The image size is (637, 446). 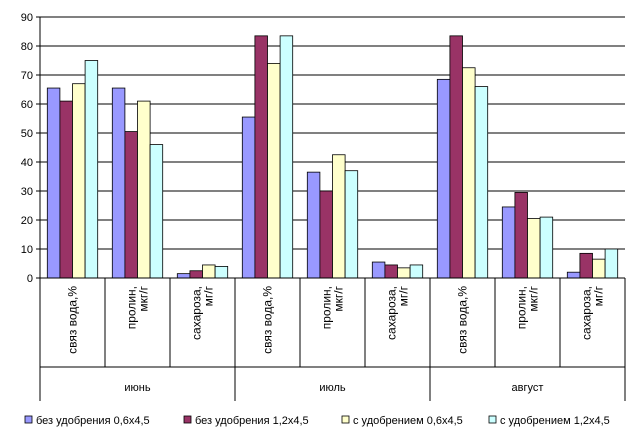 What do you see at coordinates (27, 192) in the screenshot?
I see `y-tick-label: 30` at bounding box center [27, 192].